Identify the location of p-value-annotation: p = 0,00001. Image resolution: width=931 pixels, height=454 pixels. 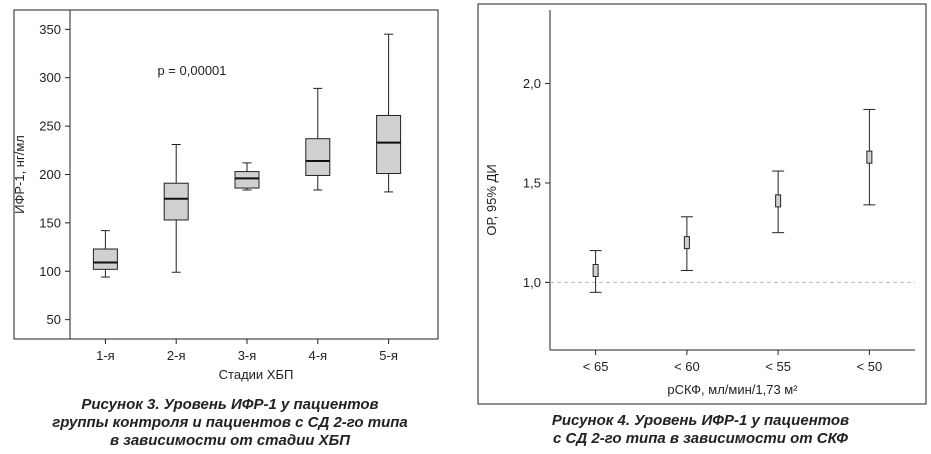
(191, 70).